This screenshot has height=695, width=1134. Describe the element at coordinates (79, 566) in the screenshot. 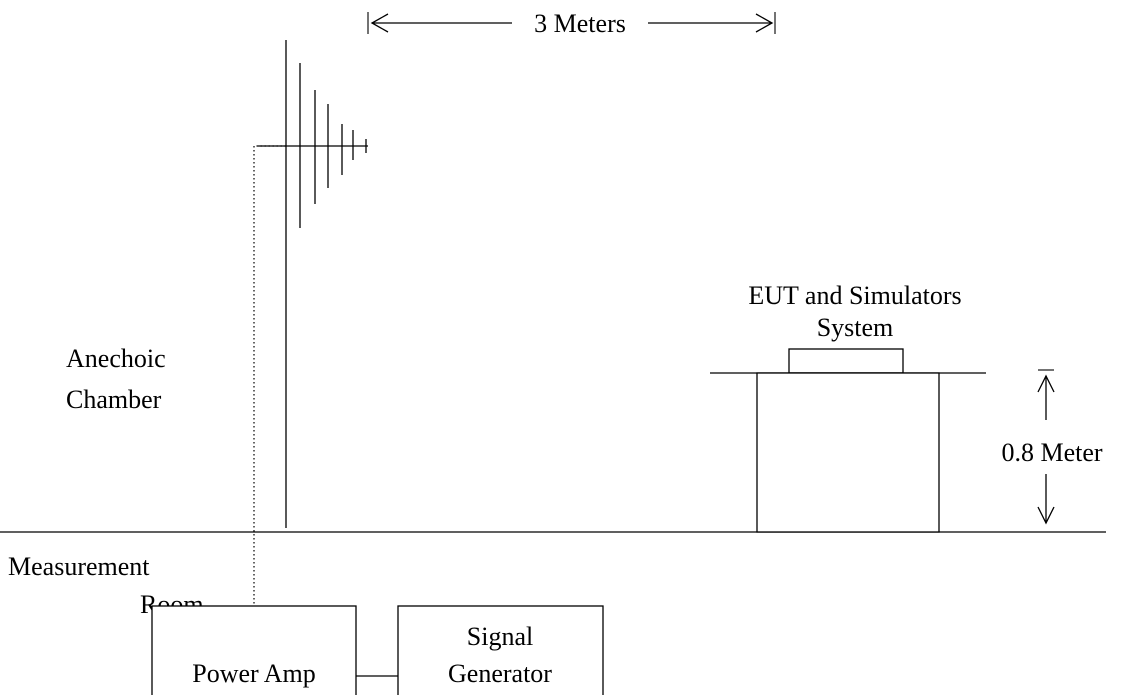

I see `room-label-line1: Measurement` at that location.